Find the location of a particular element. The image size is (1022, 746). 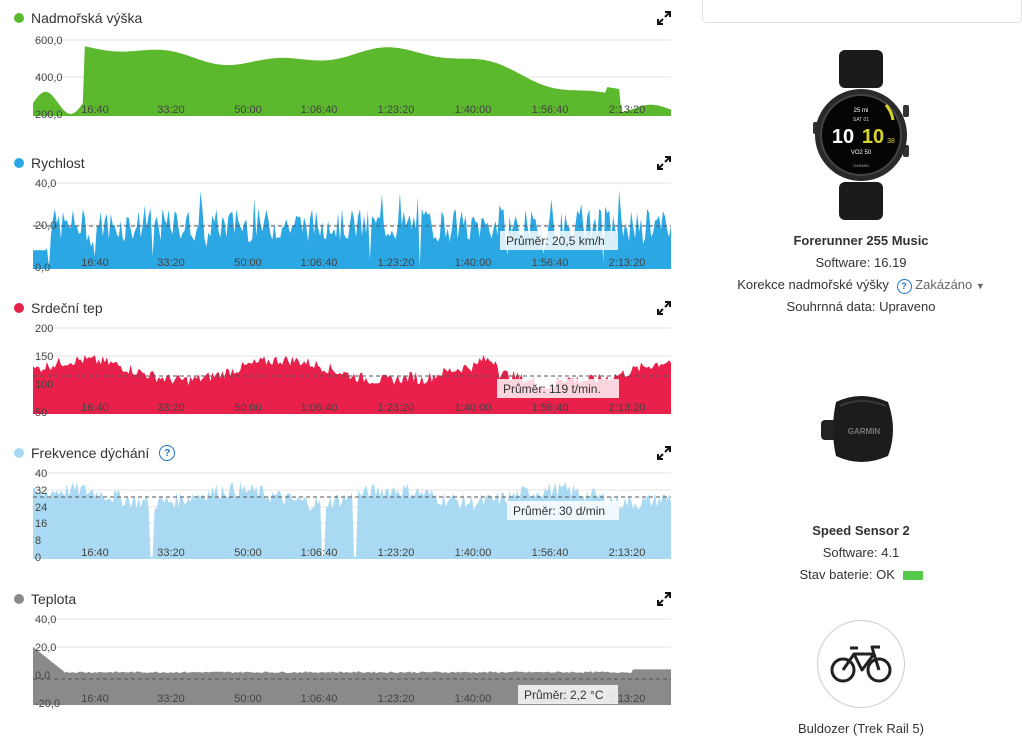

y-tick-label: -20,0 is located at coordinates (47, 704).